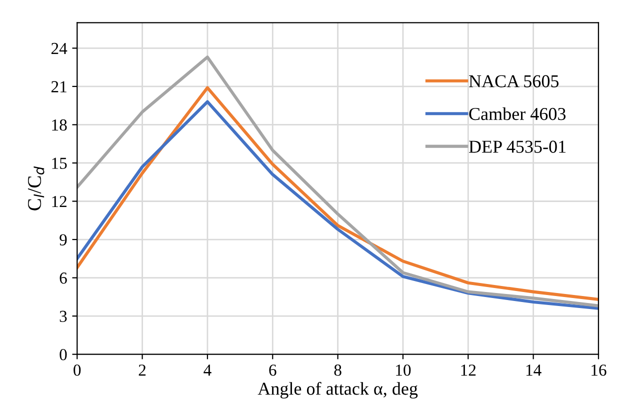 The height and width of the screenshot is (412, 617). I want to click on x-tick-label: 0, so click(77, 370).